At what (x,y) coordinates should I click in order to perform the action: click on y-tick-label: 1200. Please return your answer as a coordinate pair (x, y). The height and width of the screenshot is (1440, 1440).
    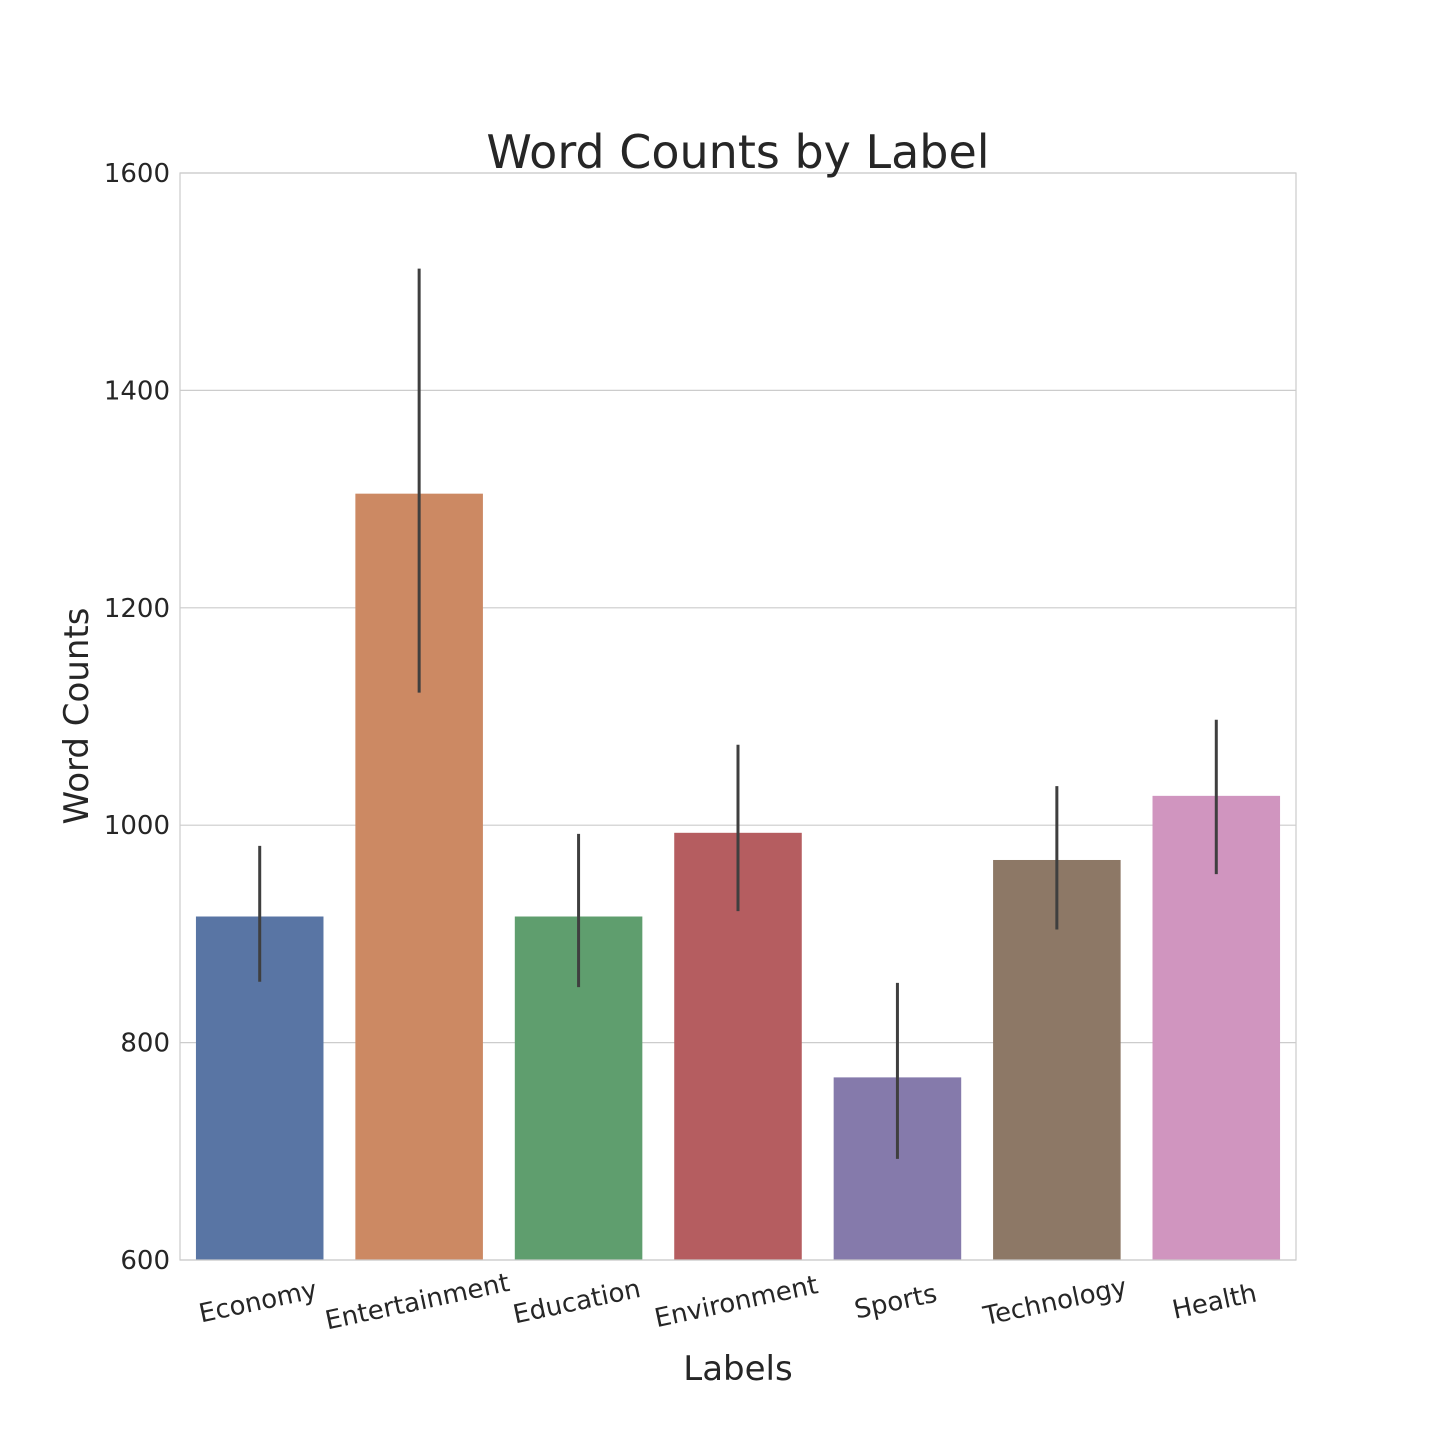
    Looking at the image, I should click on (137, 609).